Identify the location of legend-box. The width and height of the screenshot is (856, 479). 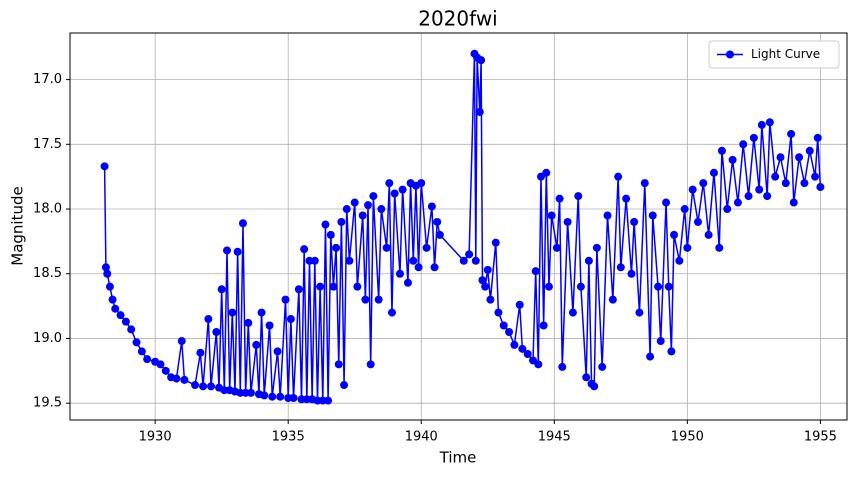
(774, 54).